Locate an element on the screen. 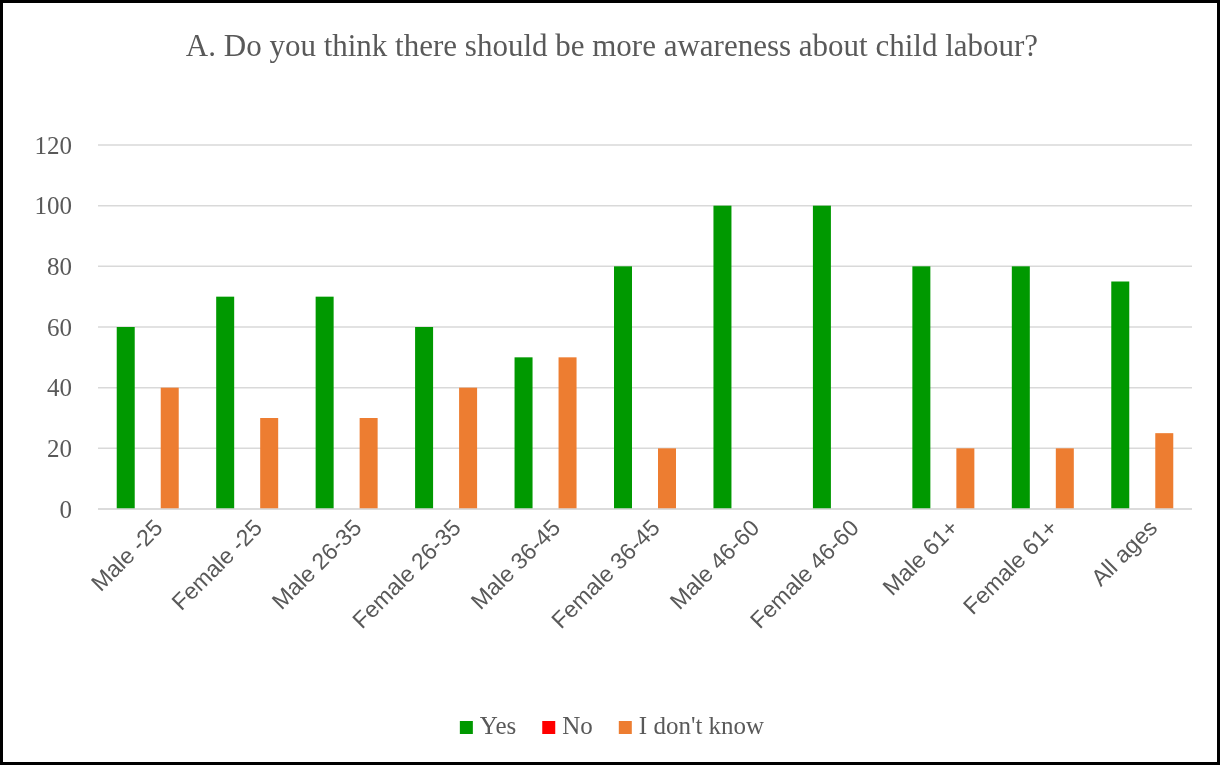 This screenshot has height=767, width=1222. y-tick-label: 60 is located at coordinates (59, 327).